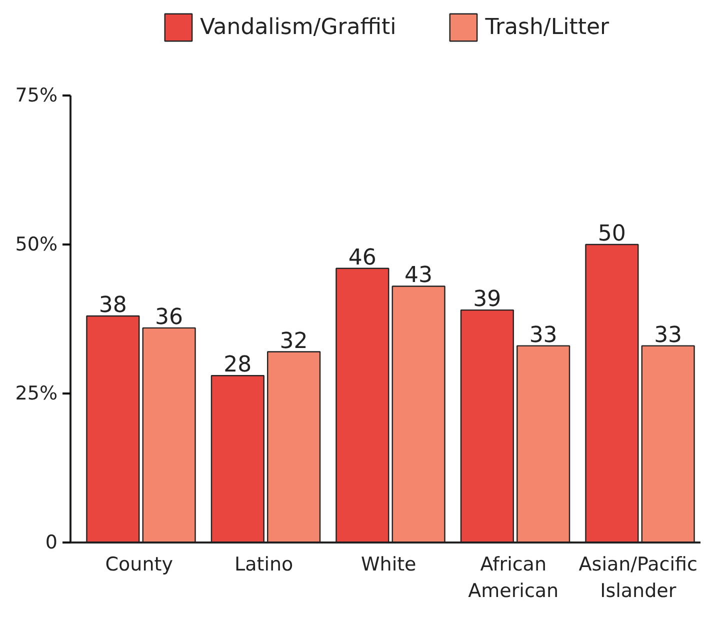 The width and height of the screenshot is (724, 620). Describe the element at coordinates (638, 578) in the screenshot. I see `x-tick-label: Asian/Pacific Islander` at that location.